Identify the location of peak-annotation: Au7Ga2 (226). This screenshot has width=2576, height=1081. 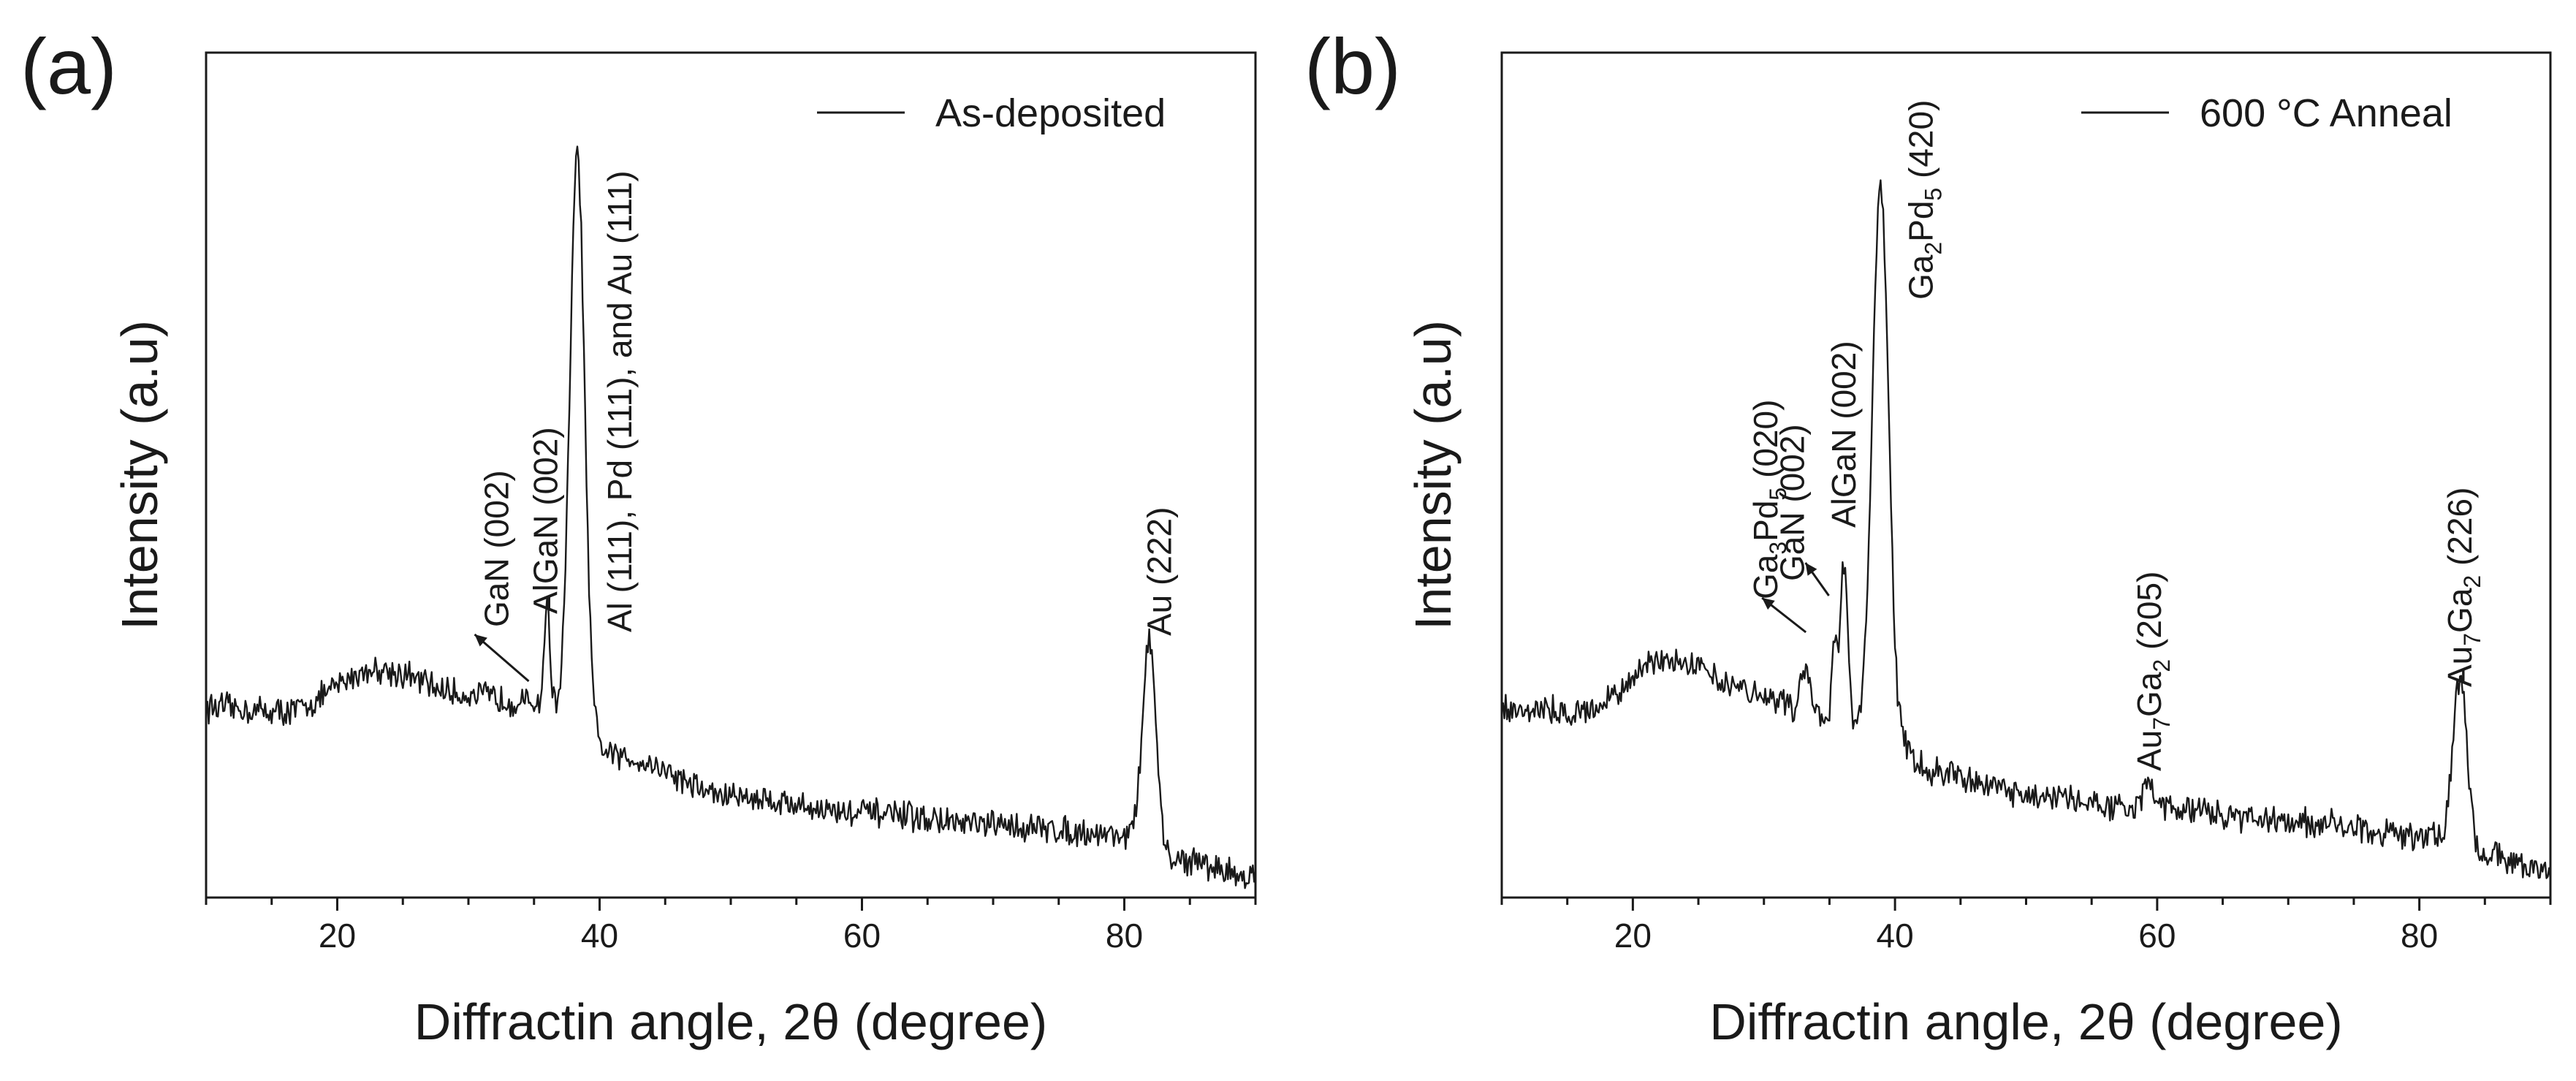
(2463, 587).